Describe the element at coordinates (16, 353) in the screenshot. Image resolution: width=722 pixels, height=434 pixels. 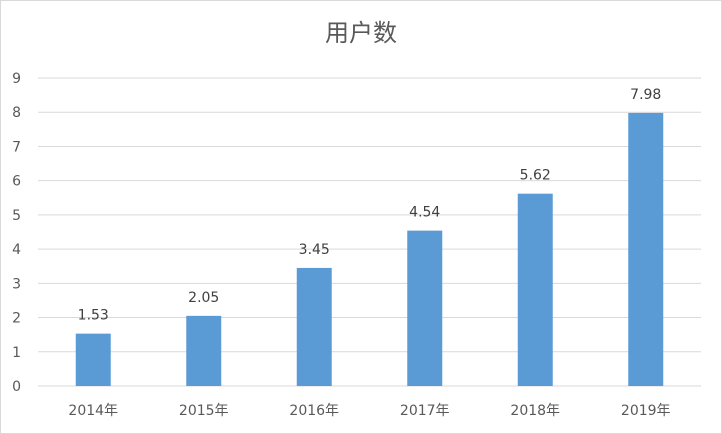
I see `y-tick-label: 1` at that location.